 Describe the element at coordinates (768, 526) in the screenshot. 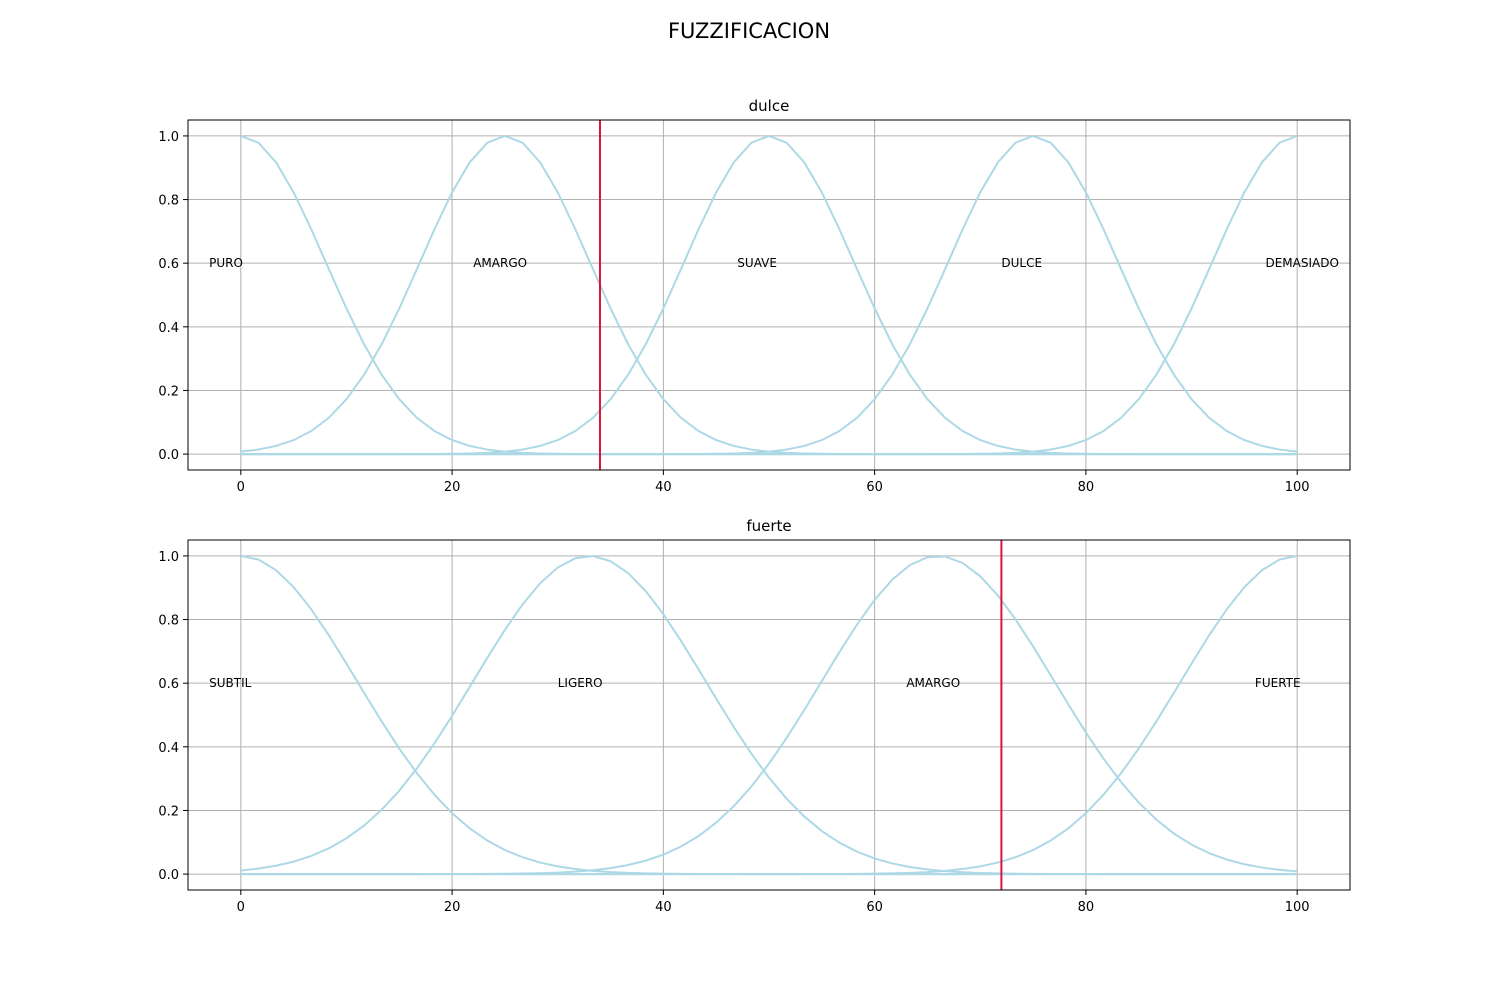

I see `subplot-title: fuerte` at that location.